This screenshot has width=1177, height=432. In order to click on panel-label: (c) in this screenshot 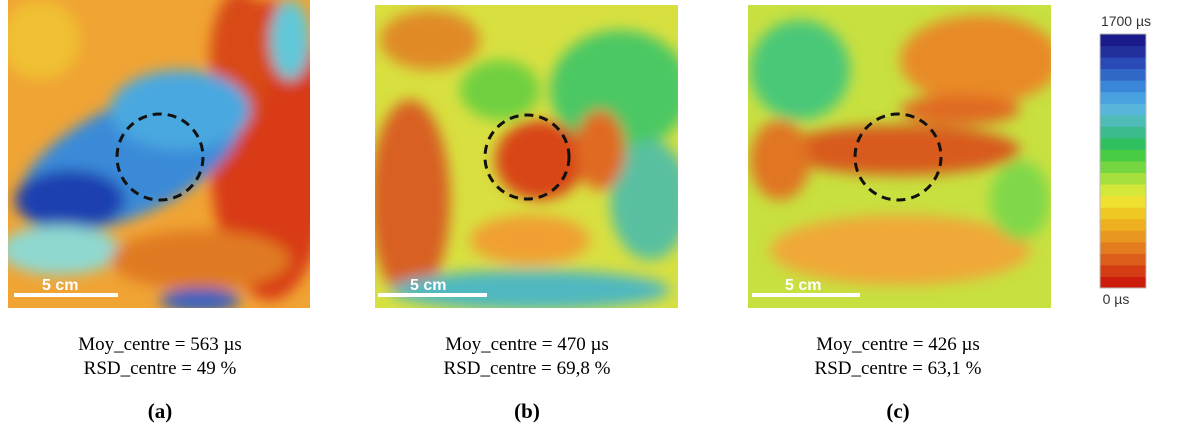, I will do `click(897, 411)`.